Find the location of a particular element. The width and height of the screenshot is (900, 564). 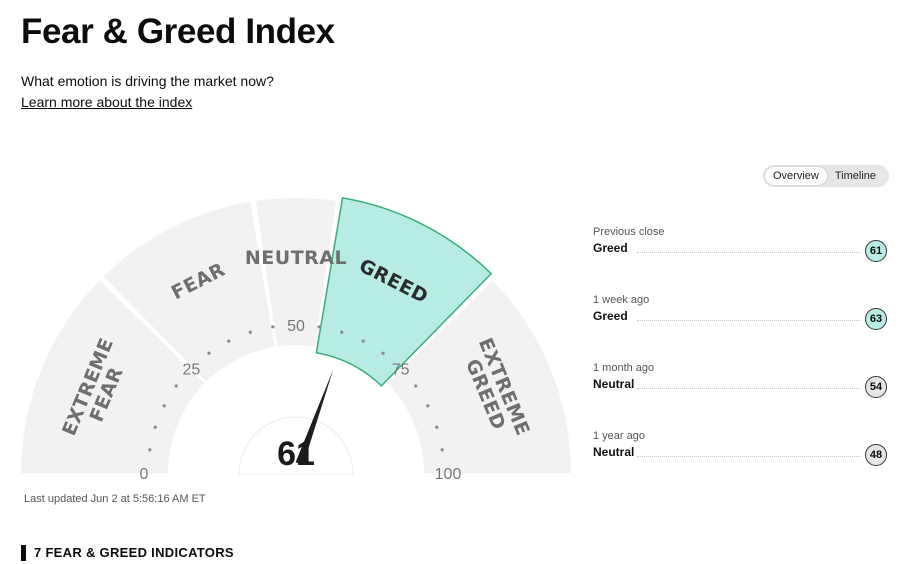

history-period: 1 week ago is located at coordinates (621, 300).